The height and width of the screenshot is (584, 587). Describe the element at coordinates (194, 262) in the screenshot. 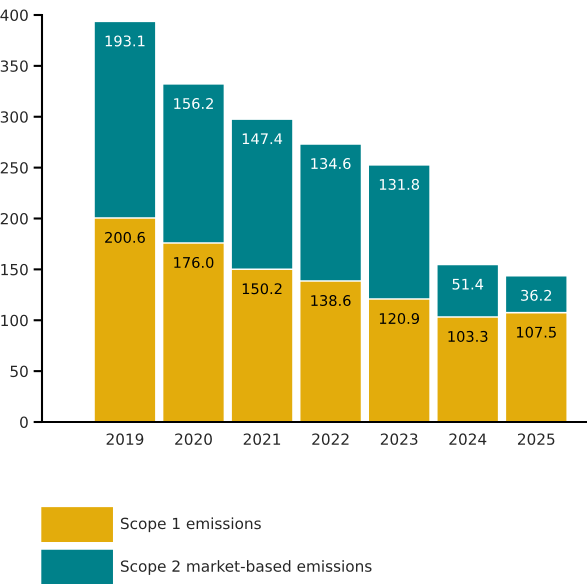

I see `data-label: 176.0` at that location.